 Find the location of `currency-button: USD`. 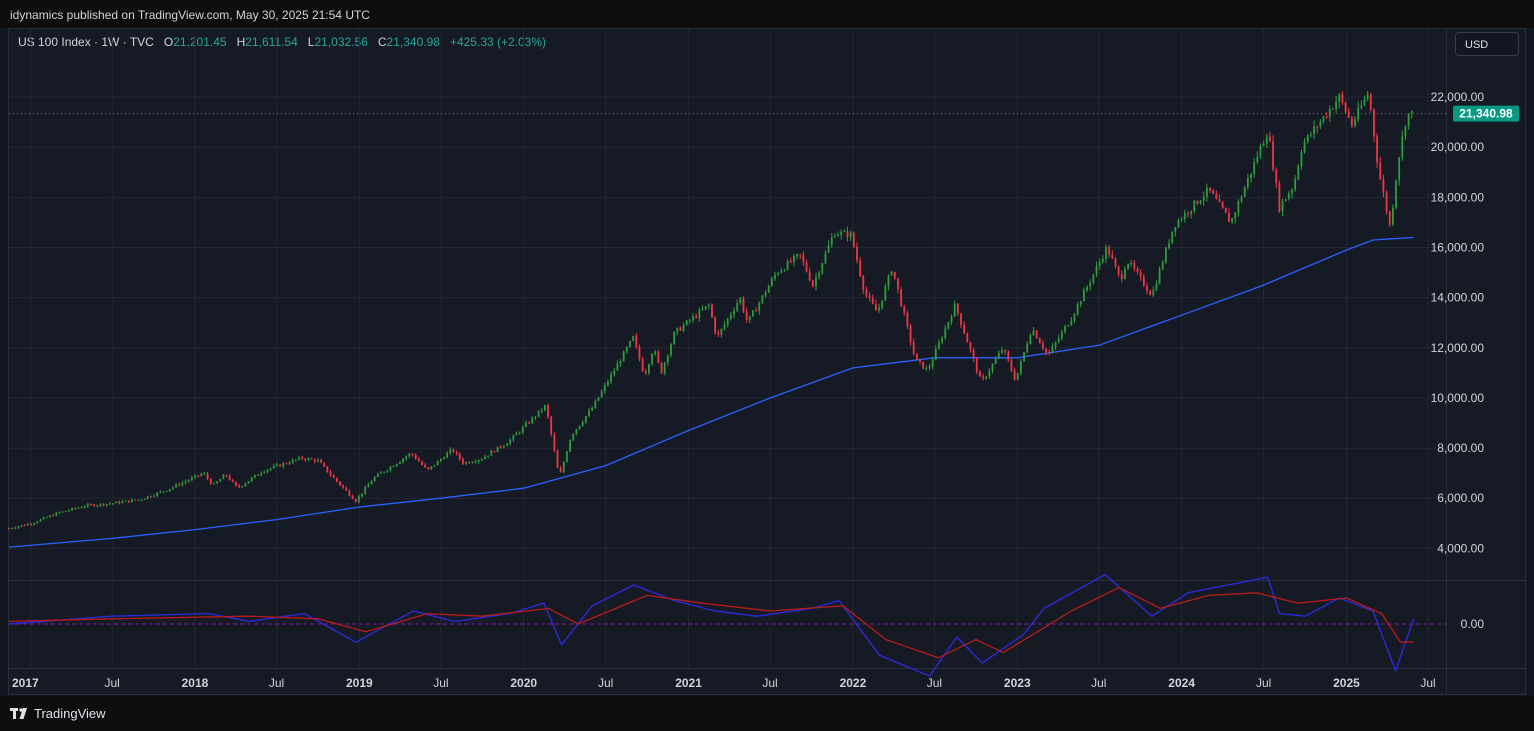

currency-button: USD is located at coordinates (1487, 44).